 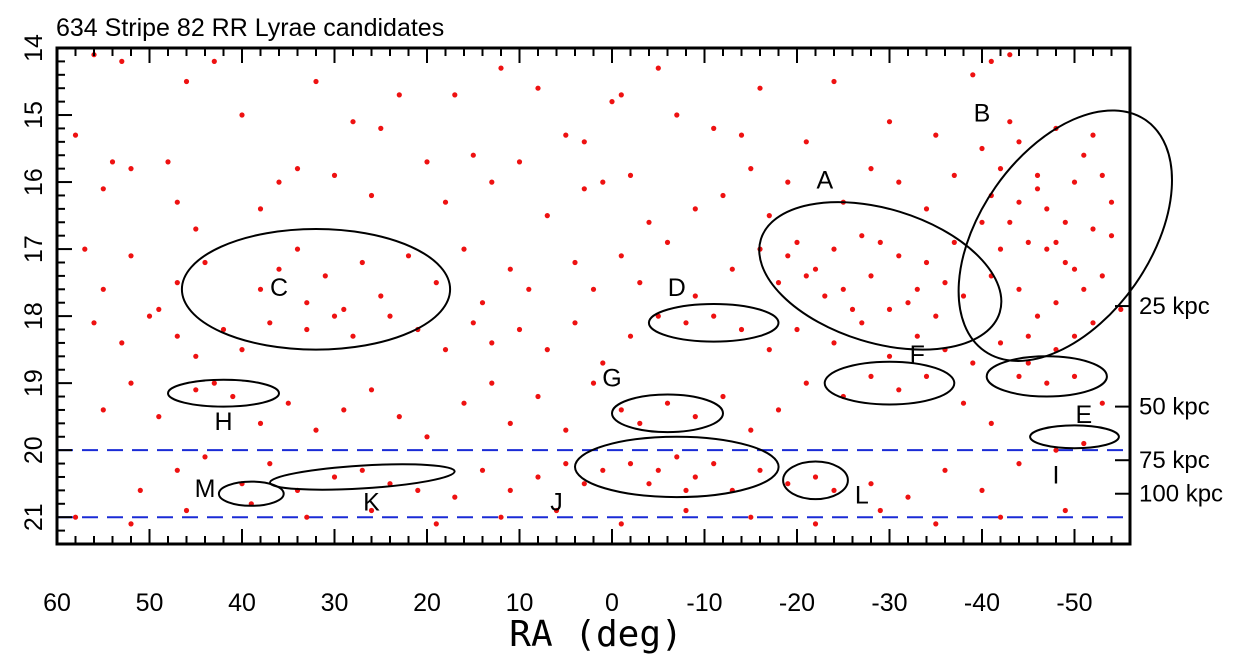 What do you see at coordinates (150, 603) in the screenshot?
I see `x-tick-label: 50` at bounding box center [150, 603].